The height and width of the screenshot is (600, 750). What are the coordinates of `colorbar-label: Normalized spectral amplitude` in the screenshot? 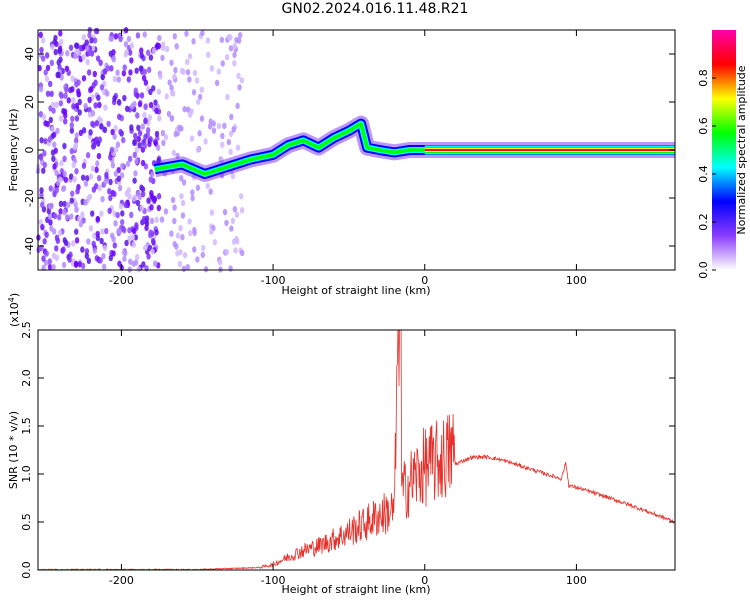 It's located at (741, 149).